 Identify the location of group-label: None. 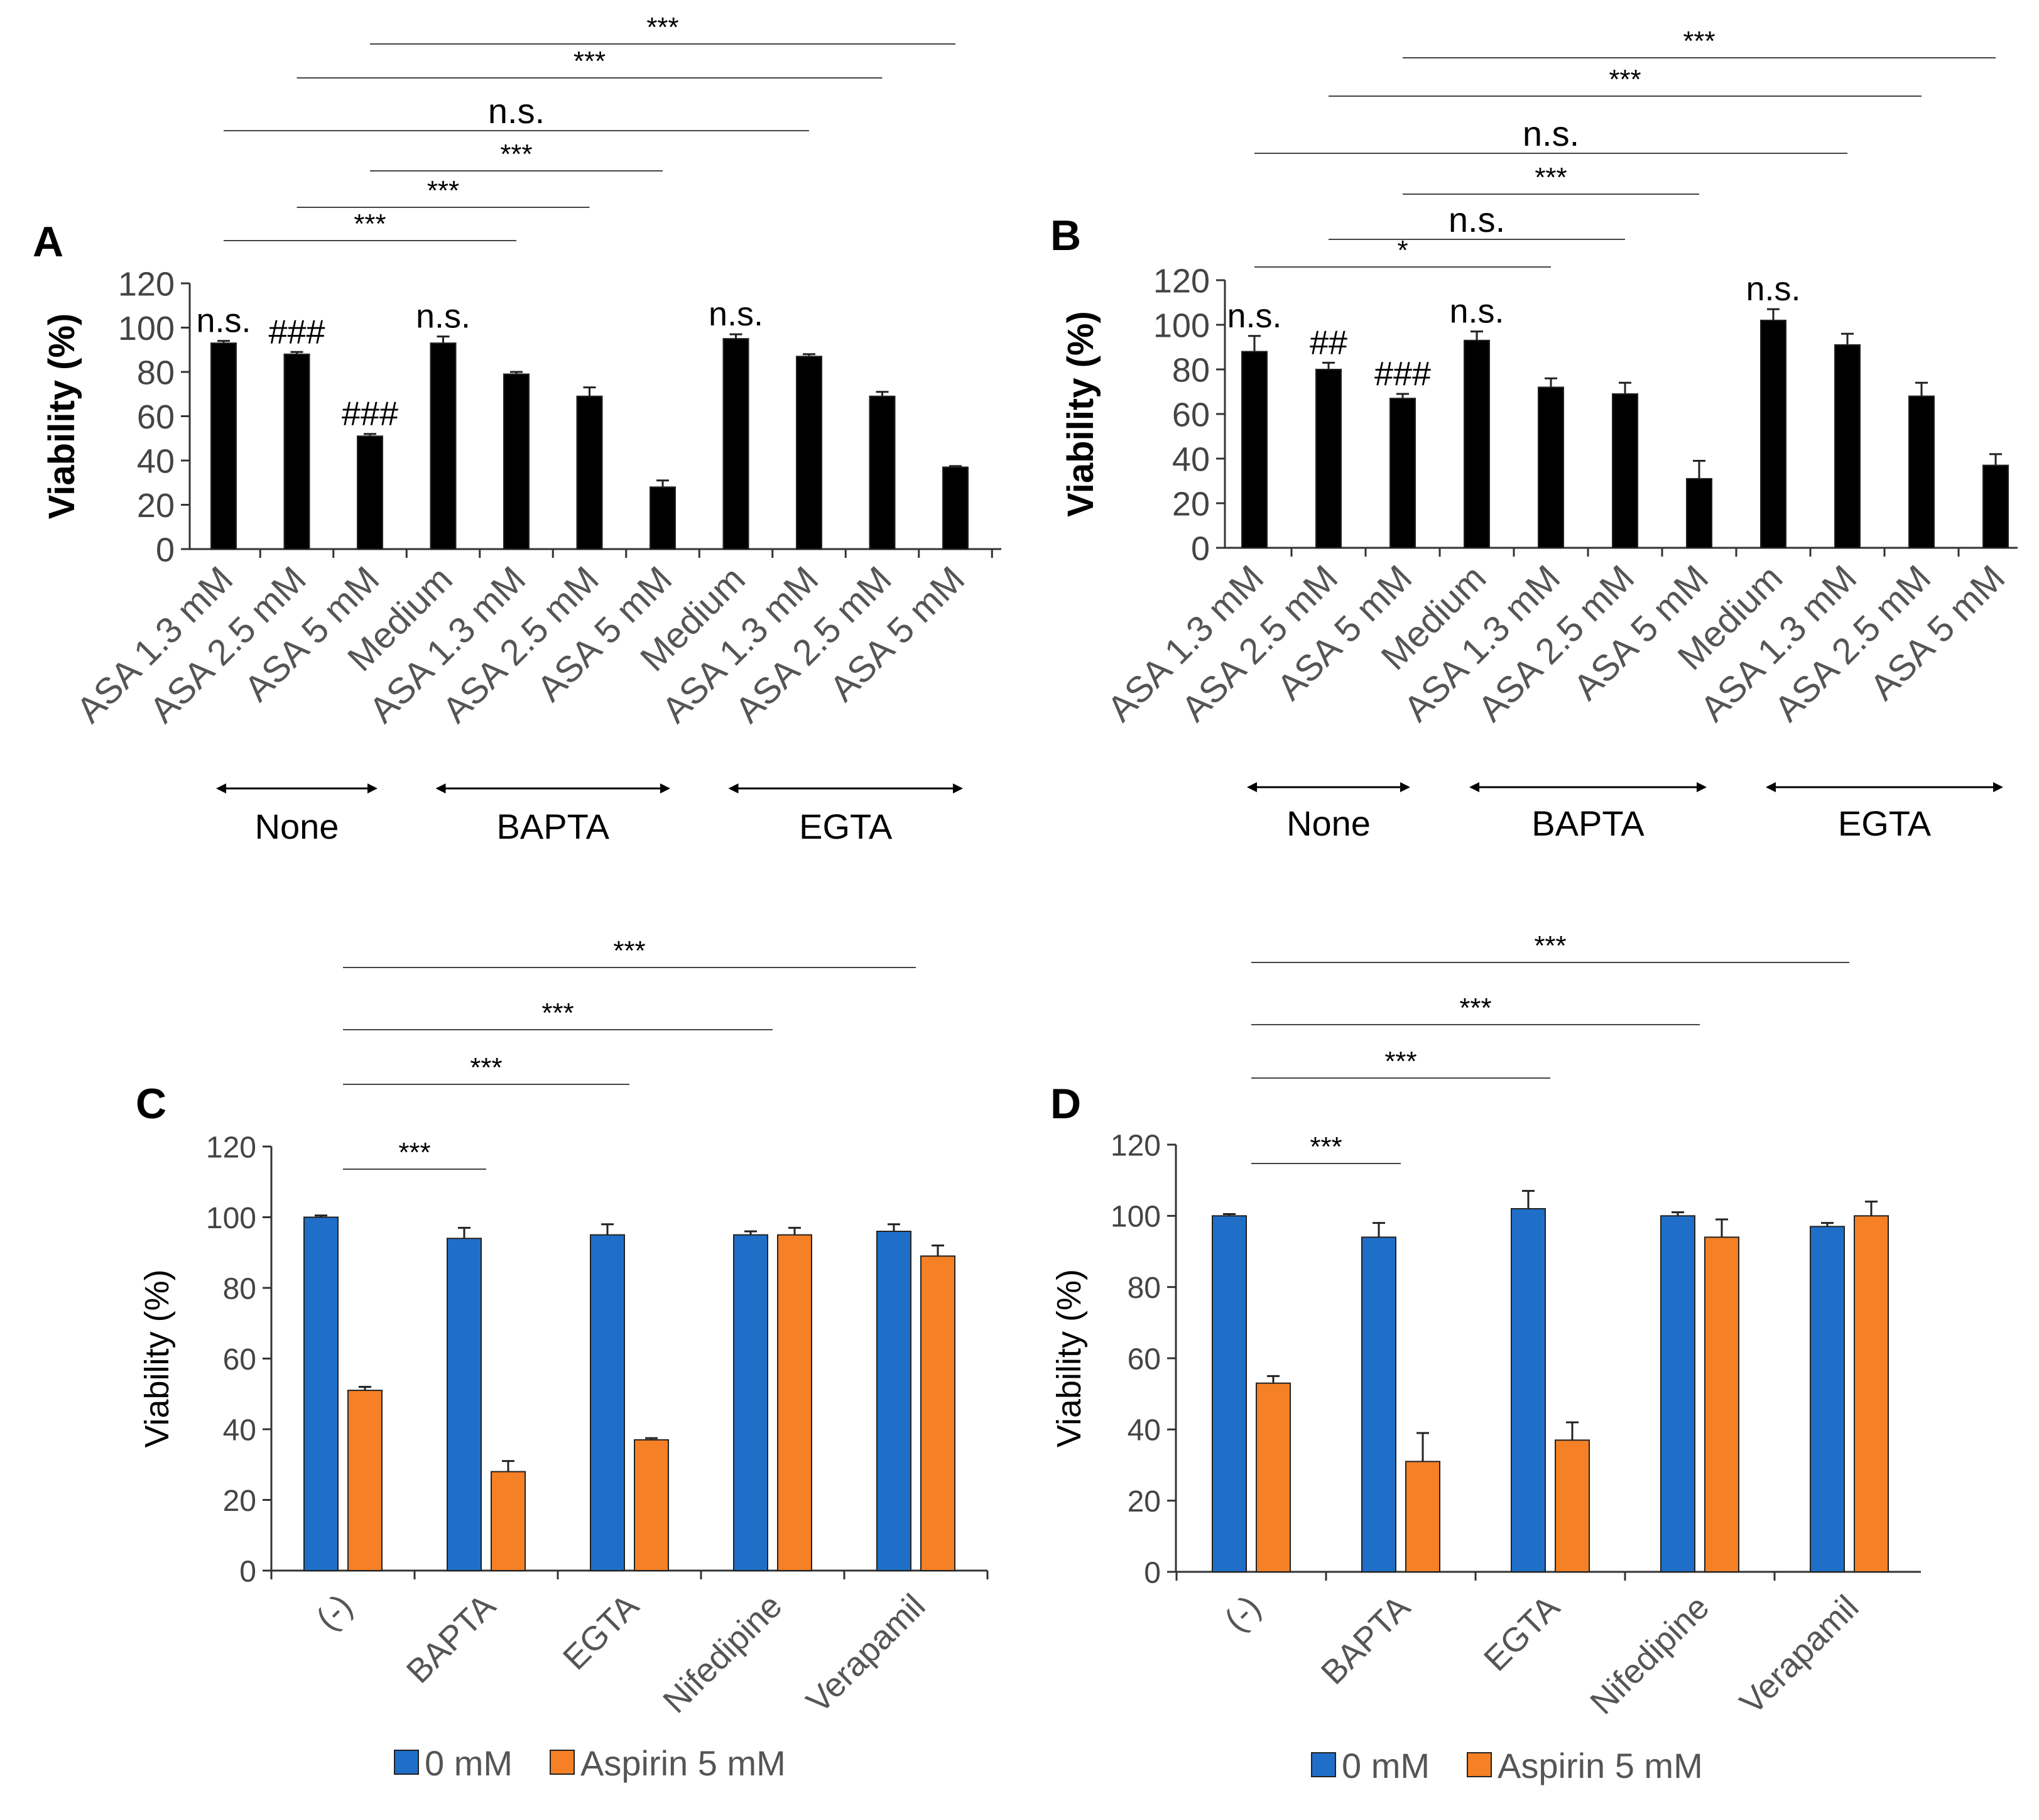
(1328, 823).